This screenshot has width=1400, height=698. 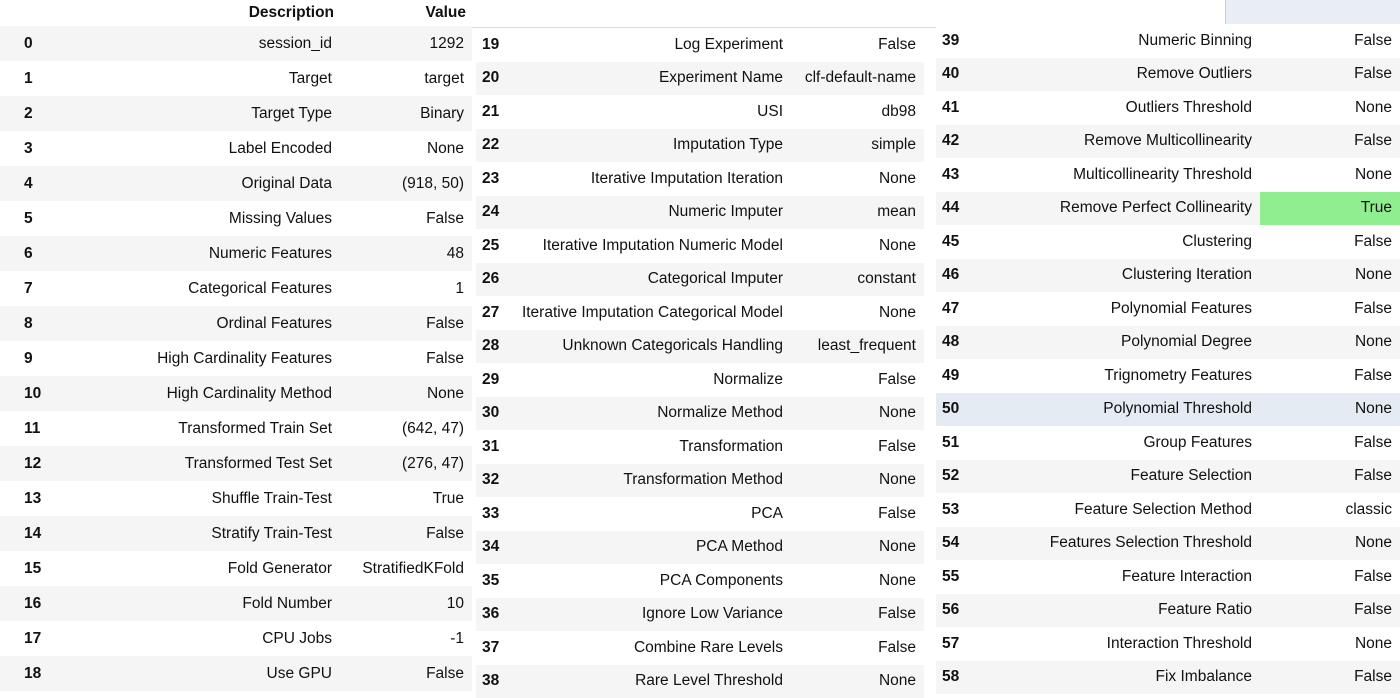 I want to click on row-index: 33, so click(x=493, y=514).